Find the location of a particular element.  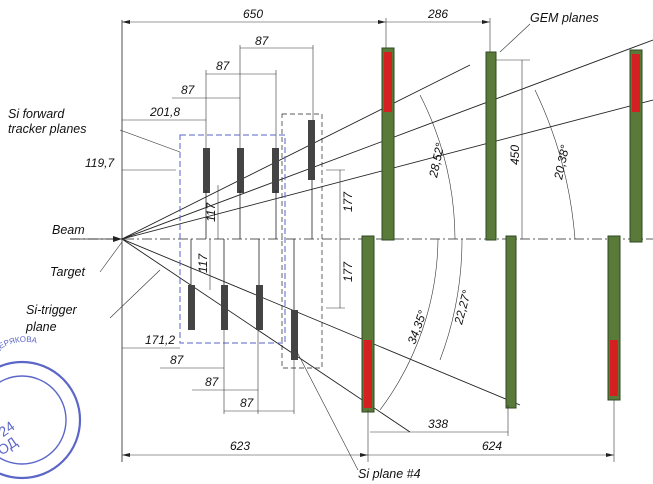

institute-stamp: ИМ. М.Г. МЕЩЕРЯКОВА 24 ОД is located at coordinates (41, 407).